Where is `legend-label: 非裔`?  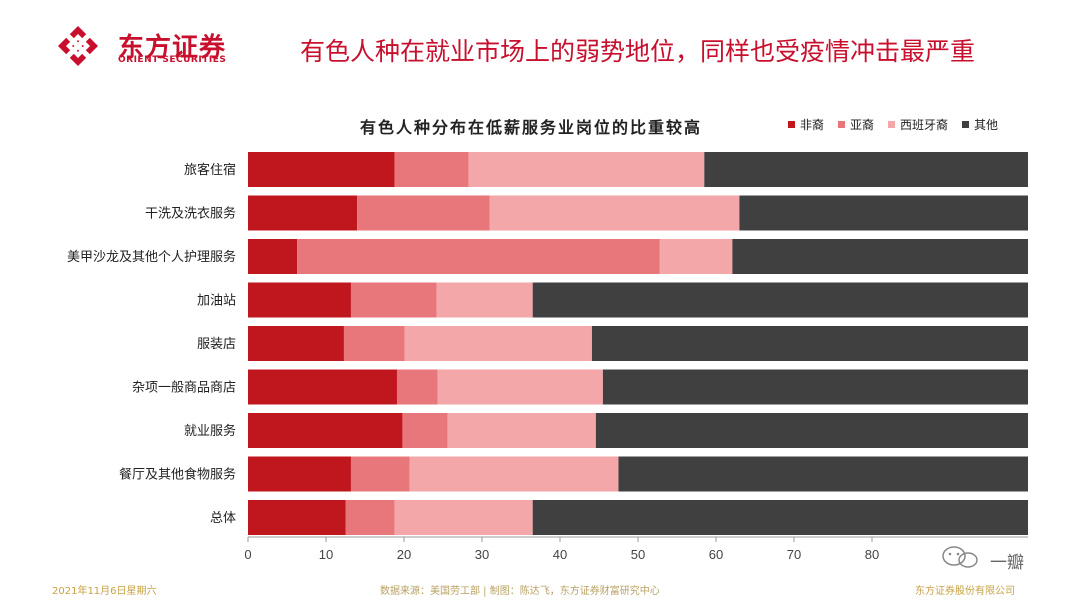 legend-label: 非裔 is located at coordinates (812, 125).